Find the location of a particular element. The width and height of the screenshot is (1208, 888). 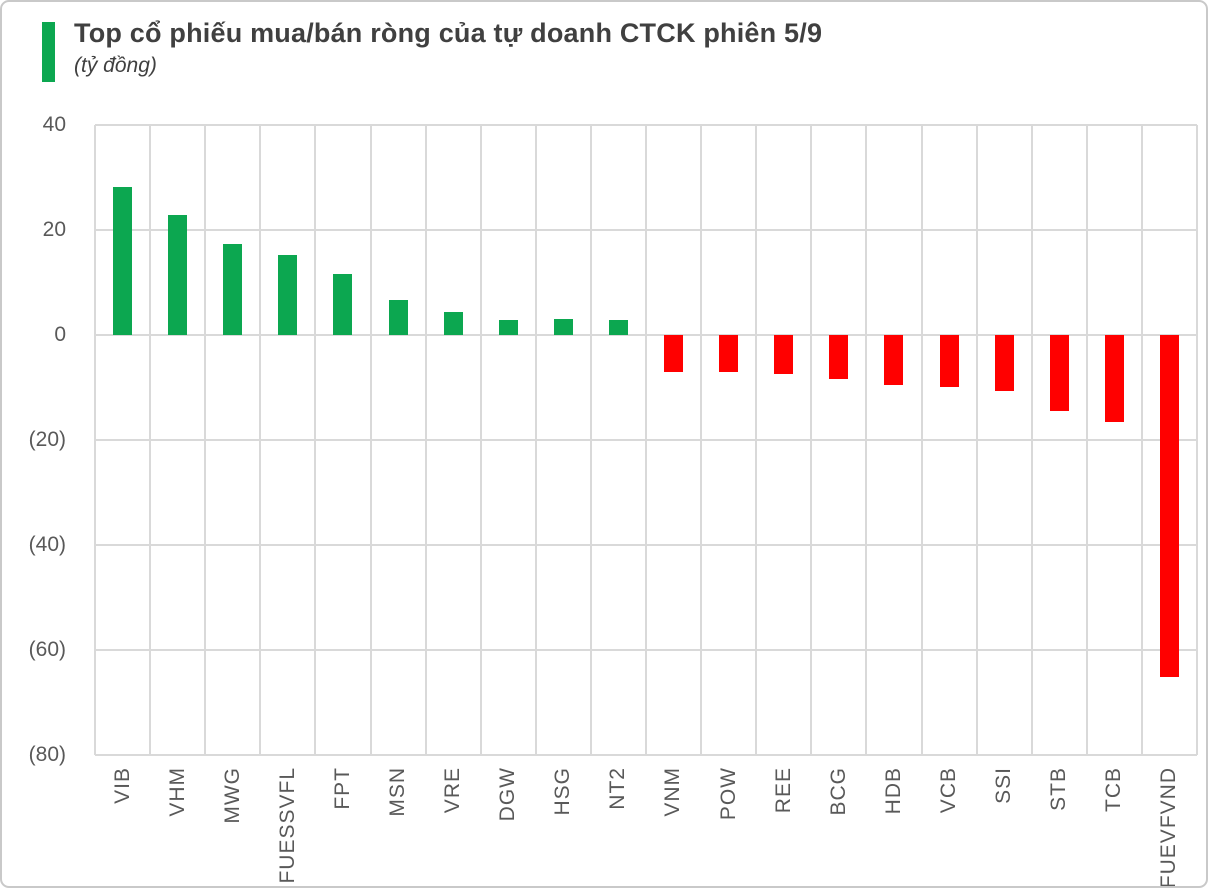

x-axis-label: POW is located at coordinates (728, 794).